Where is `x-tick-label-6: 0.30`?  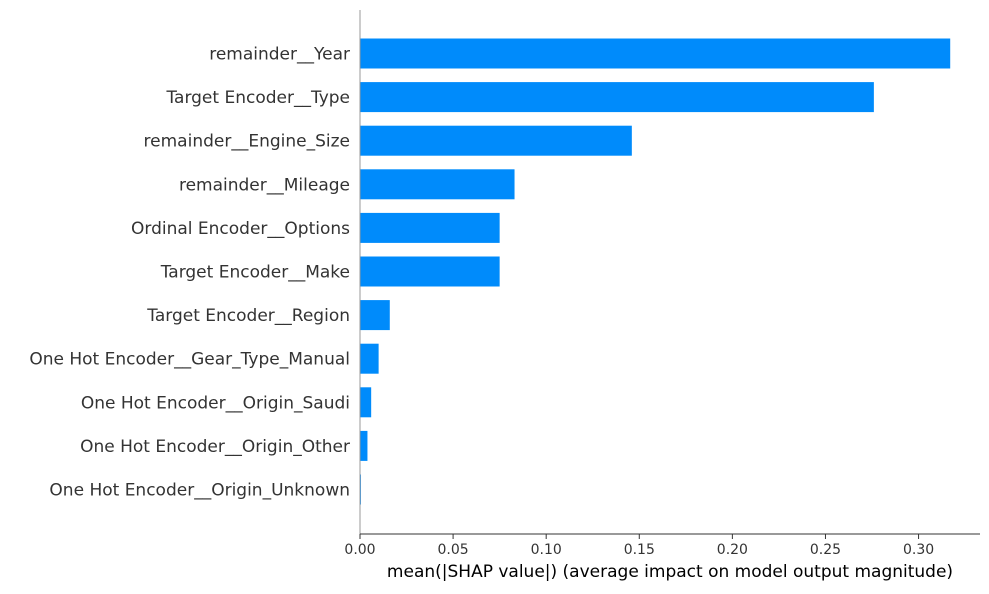
x-tick-label-6: 0.30 is located at coordinates (918, 550).